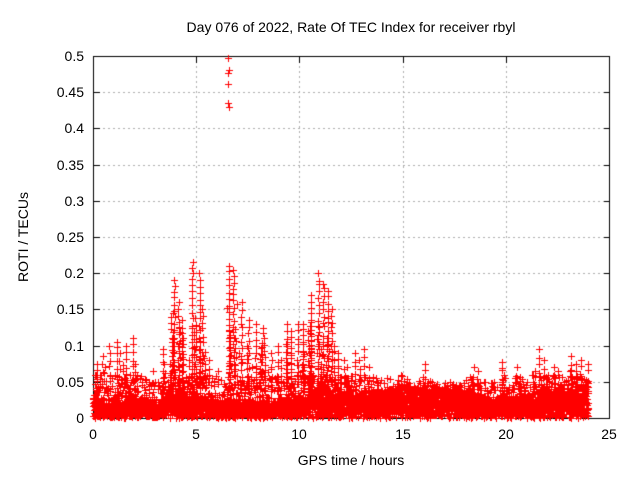  I want to click on y-tick-label: 0.15, so click(70, 309).